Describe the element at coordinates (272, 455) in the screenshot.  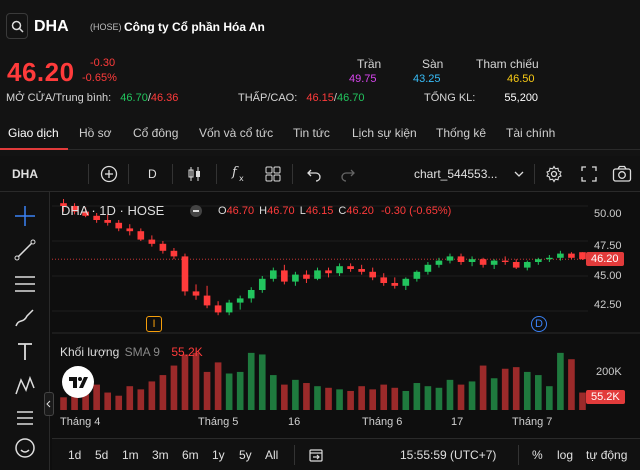
I see `range-all: All` at that location.